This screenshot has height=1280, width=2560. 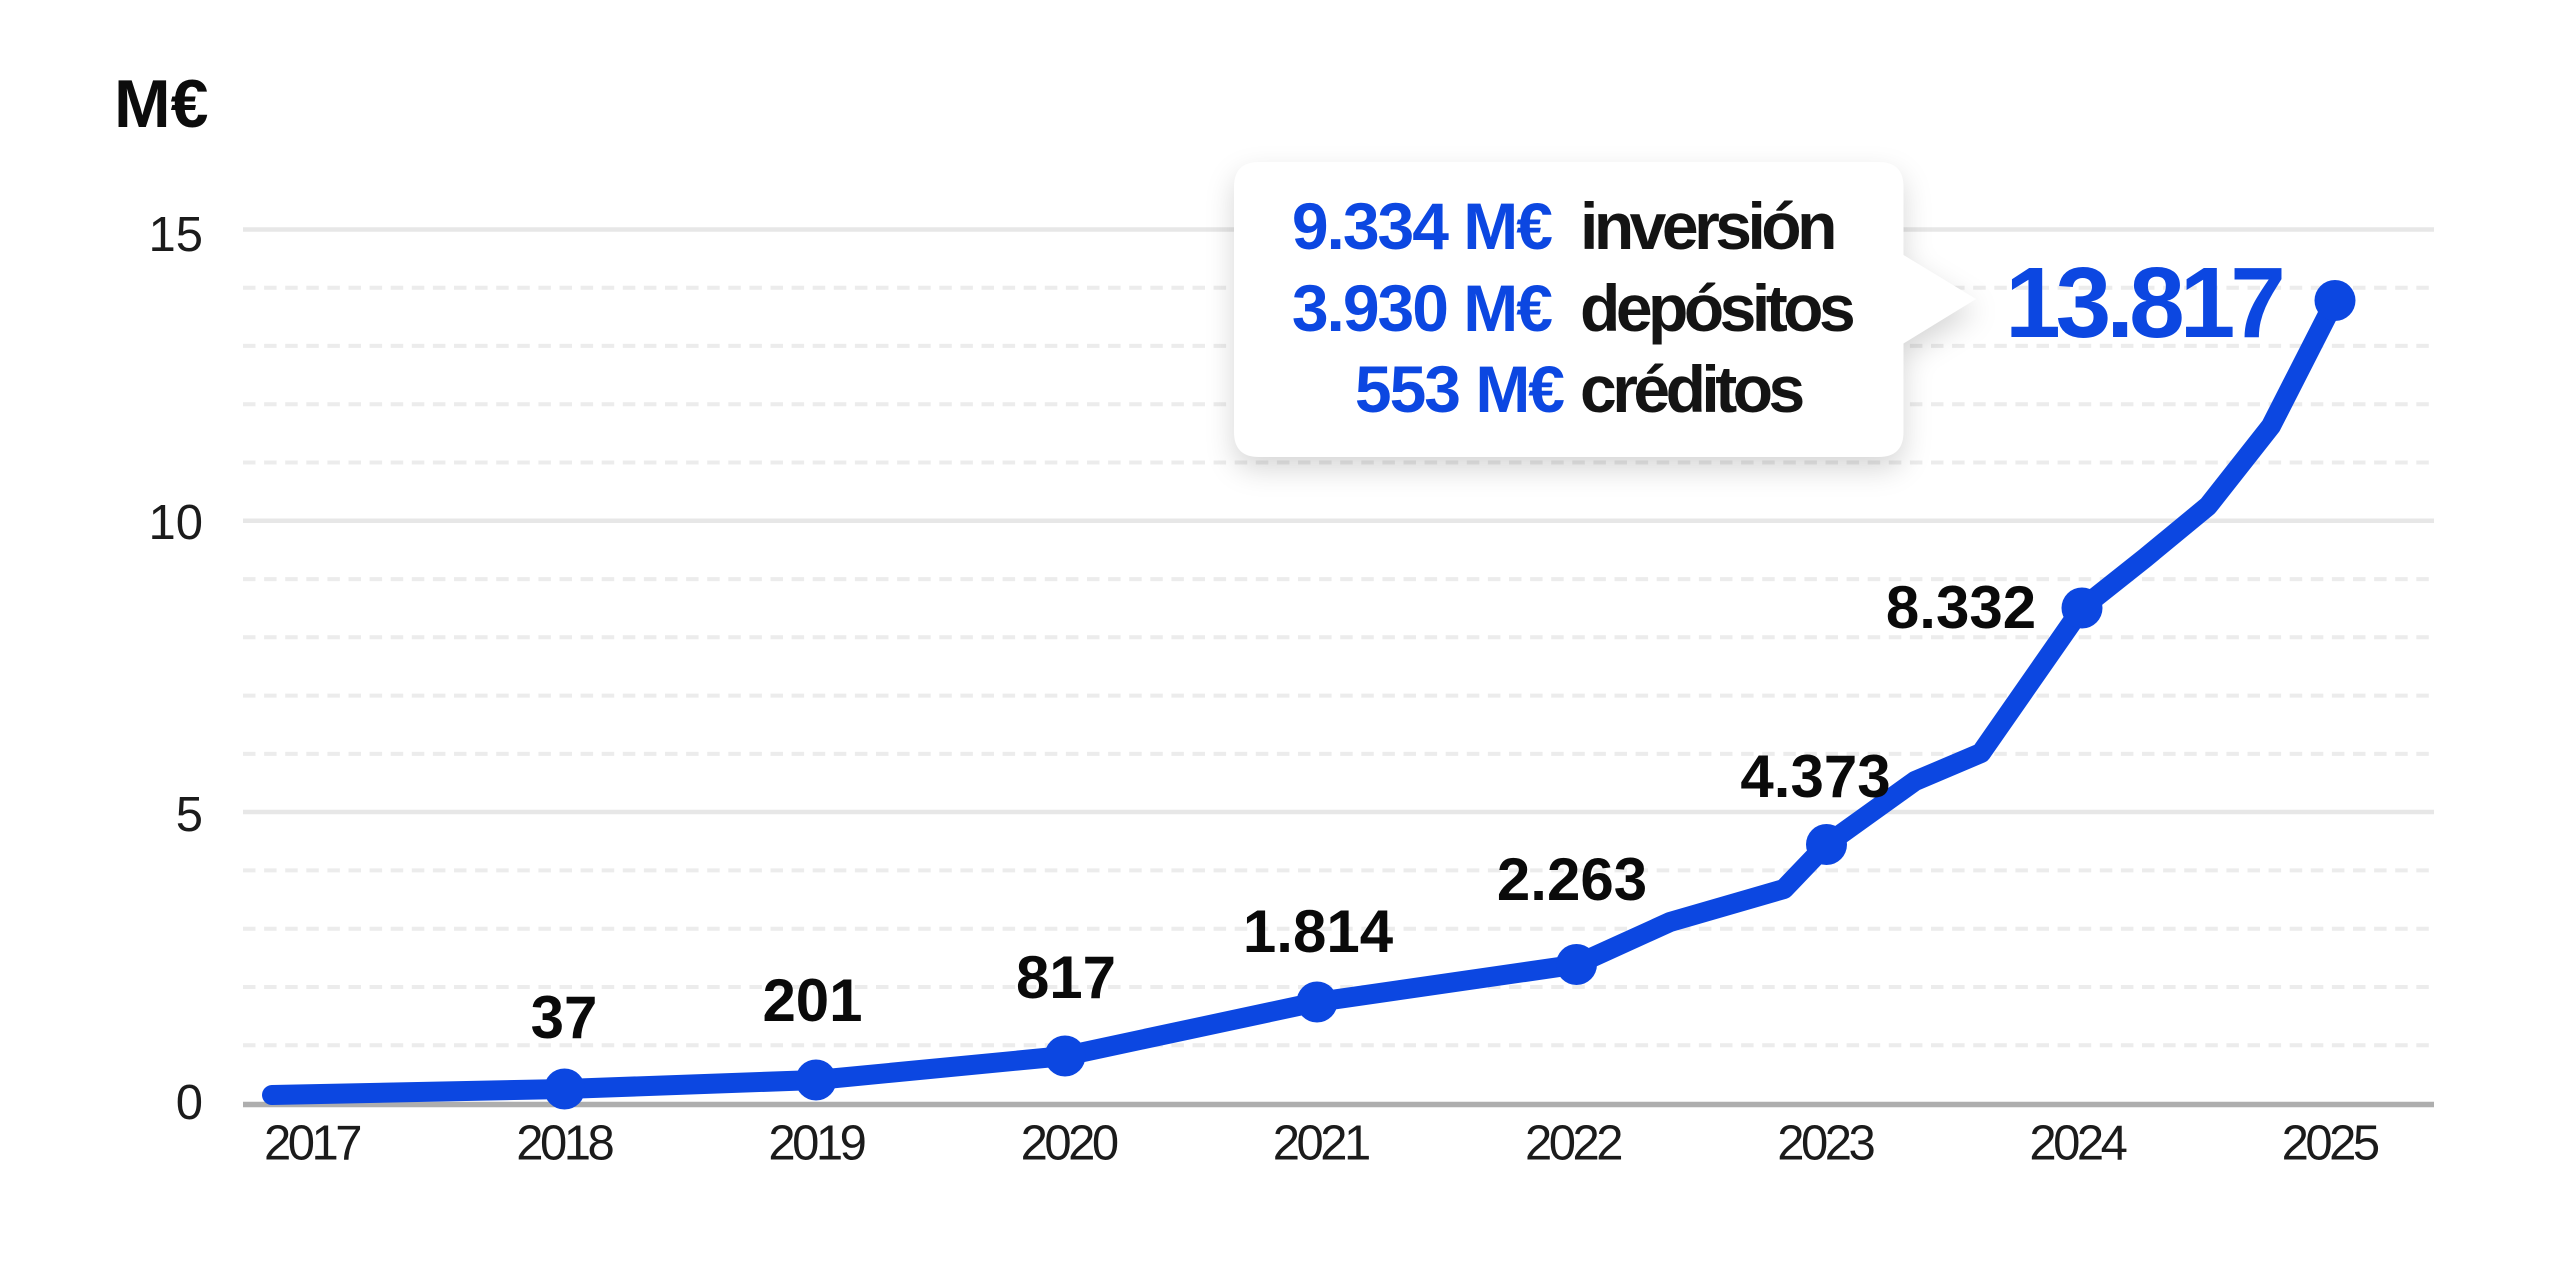 What do you see at coordinates (1572, 879) in the screenshot?
I see `svg-text: 2.263` at bounding box center [1572, 879].